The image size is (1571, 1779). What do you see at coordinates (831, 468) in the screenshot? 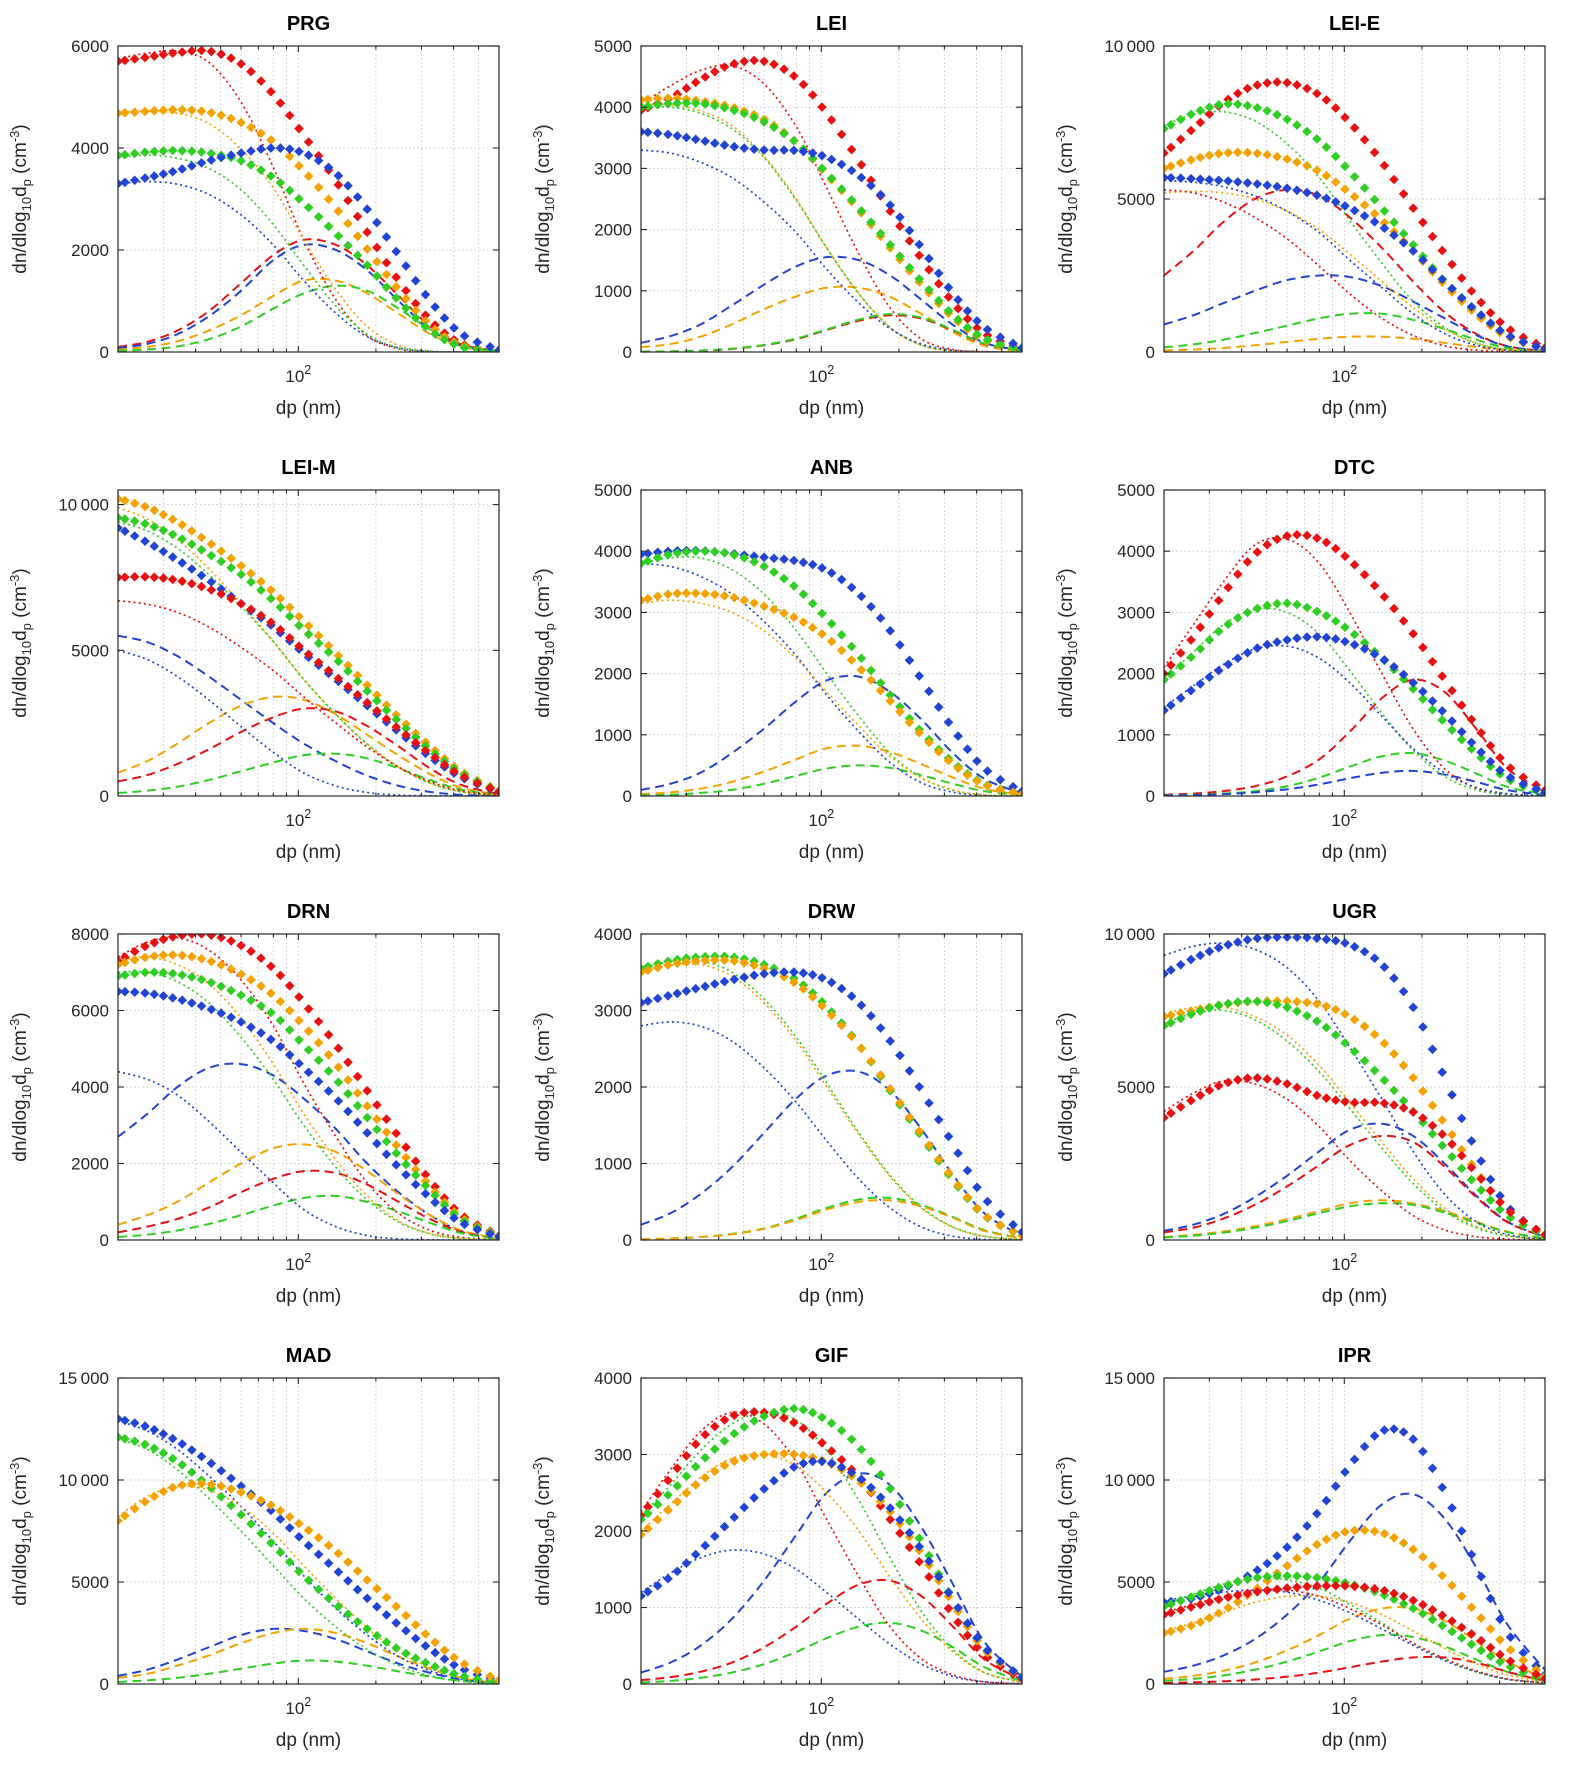
I see `chart-title: ANB` at bounding box center [831, 468].